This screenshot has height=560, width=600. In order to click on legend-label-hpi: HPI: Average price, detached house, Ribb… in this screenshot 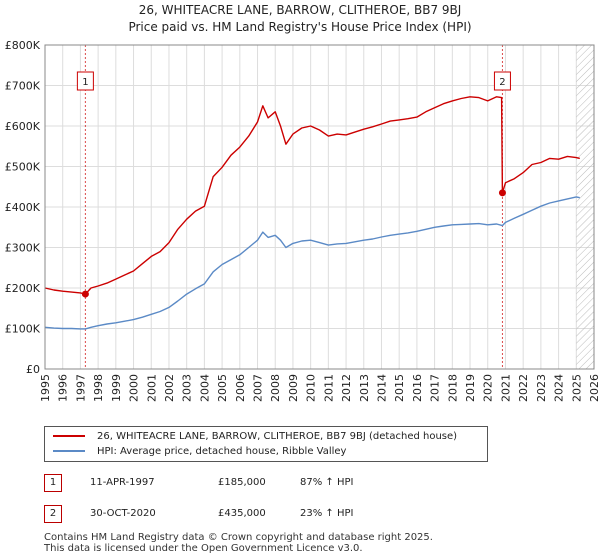, I will do `click(222, 451)`.